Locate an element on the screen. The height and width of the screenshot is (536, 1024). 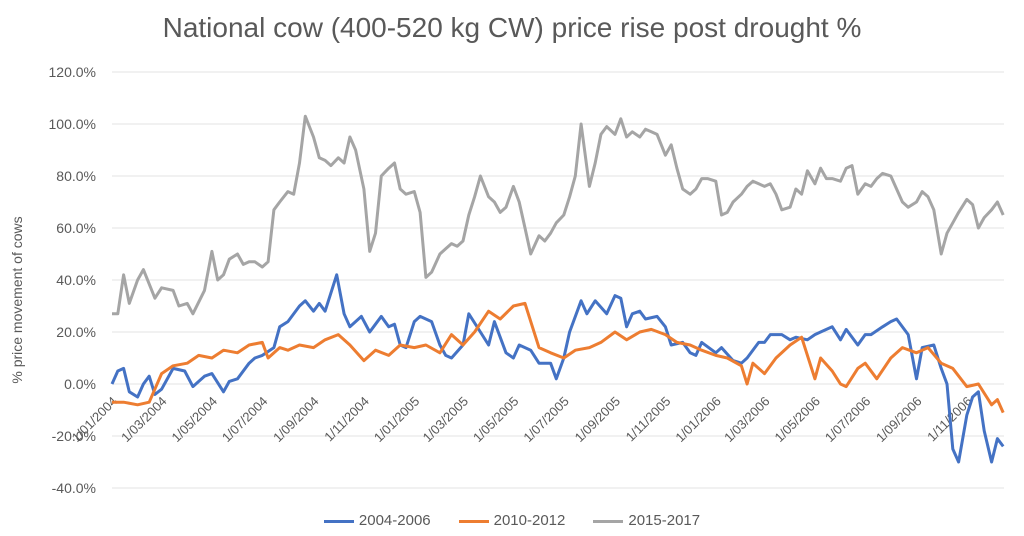
legend-label: 2004-2006 is located at coordinates (394, 520).